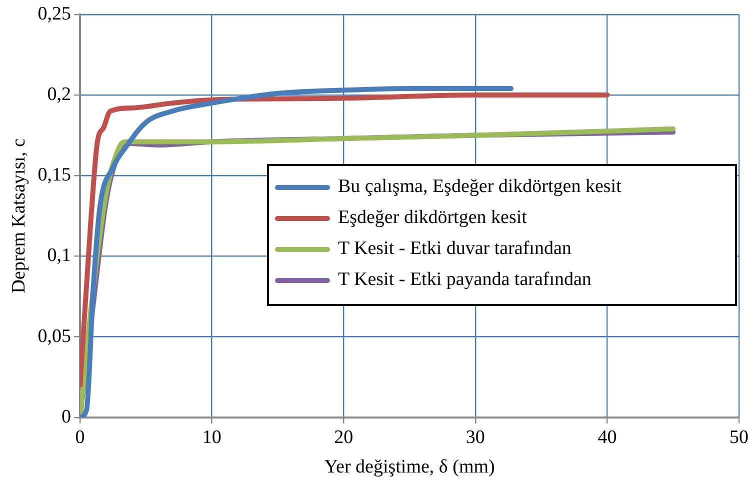 This screenshot has width=753, height=485. What do you see at coordinates (80, 437) in the screenshot?
I see `x-tick-label: 0` at bounding box center [80, 437].